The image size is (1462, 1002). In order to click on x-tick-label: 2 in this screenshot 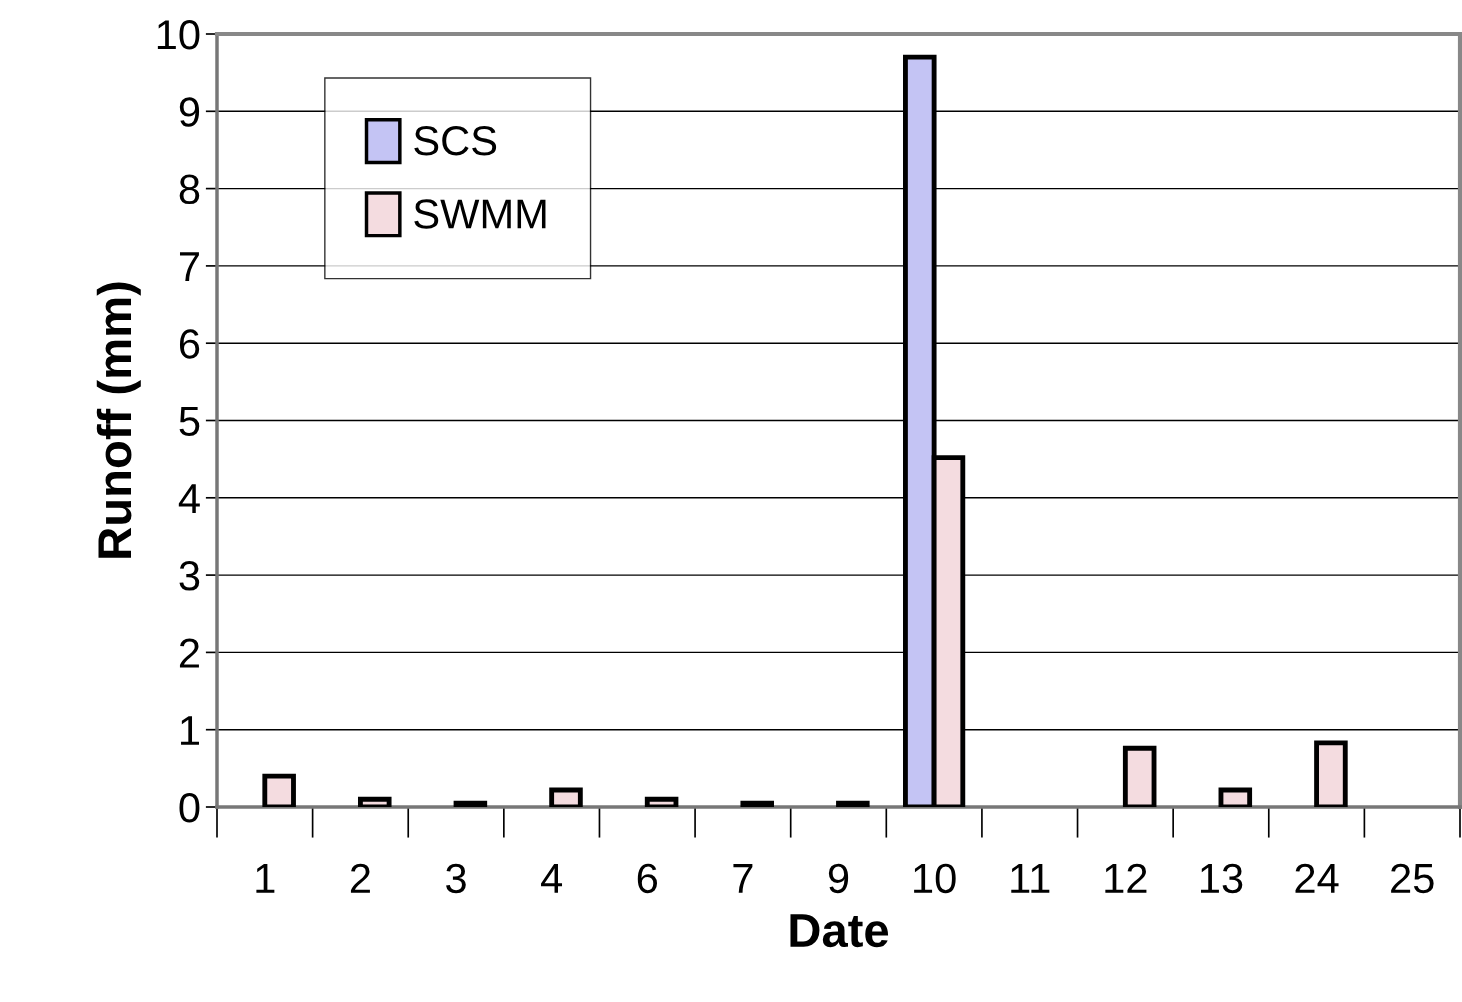, I will do `click(360, 878)`.